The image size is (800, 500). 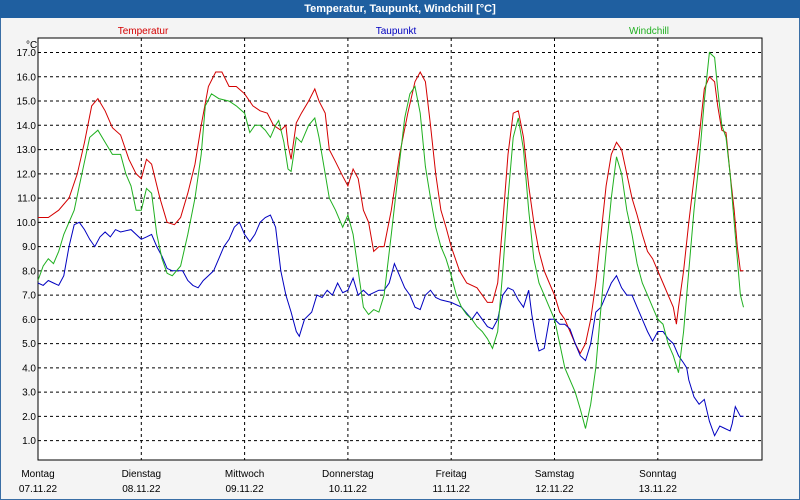 What do you see at coordinates (348, 474) in the screenshot?
I see `x-tick-day: Donnerstag` at bounding box center [348, 474].